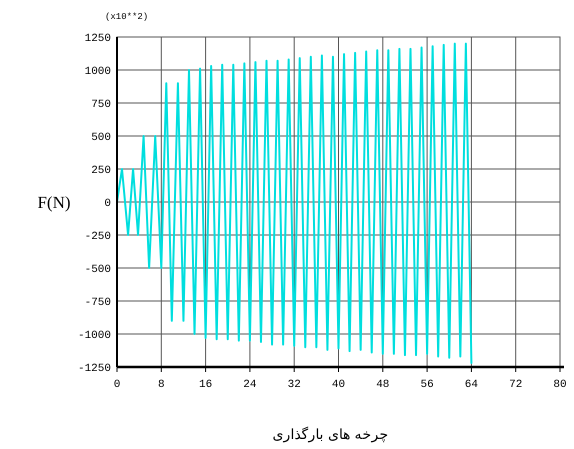 This screenshot has height=449, width=574. I want to click on y-tick-label: 500, so click(101, 138).